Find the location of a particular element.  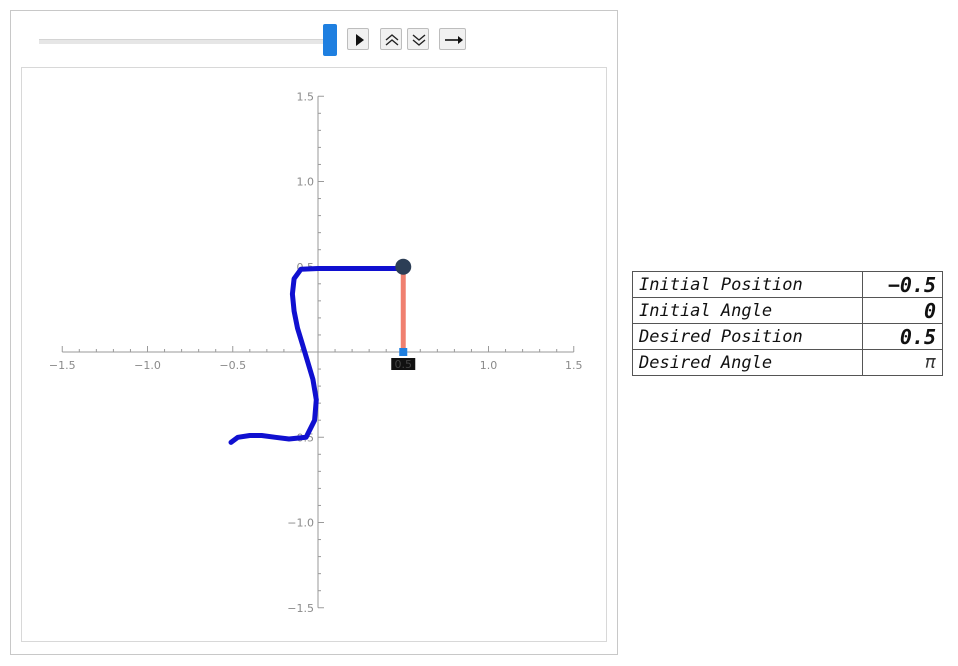

param-name: Initial Angle is located at coordinates (747, 310).